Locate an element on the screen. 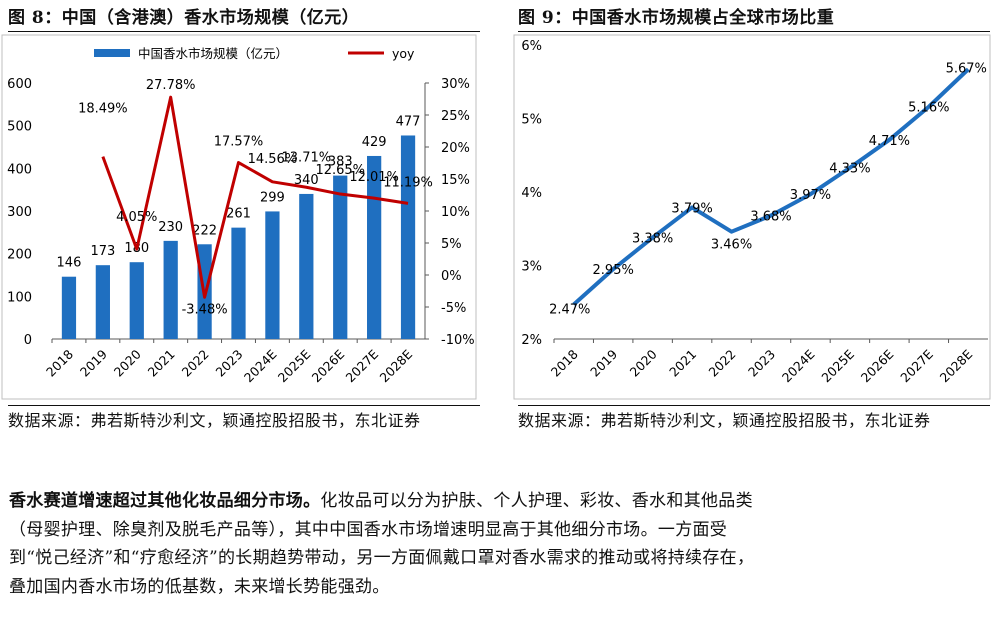 This screenshot has height=625, width=997. left-x-tick-label: 2025E is located at coordinates (294, 365).